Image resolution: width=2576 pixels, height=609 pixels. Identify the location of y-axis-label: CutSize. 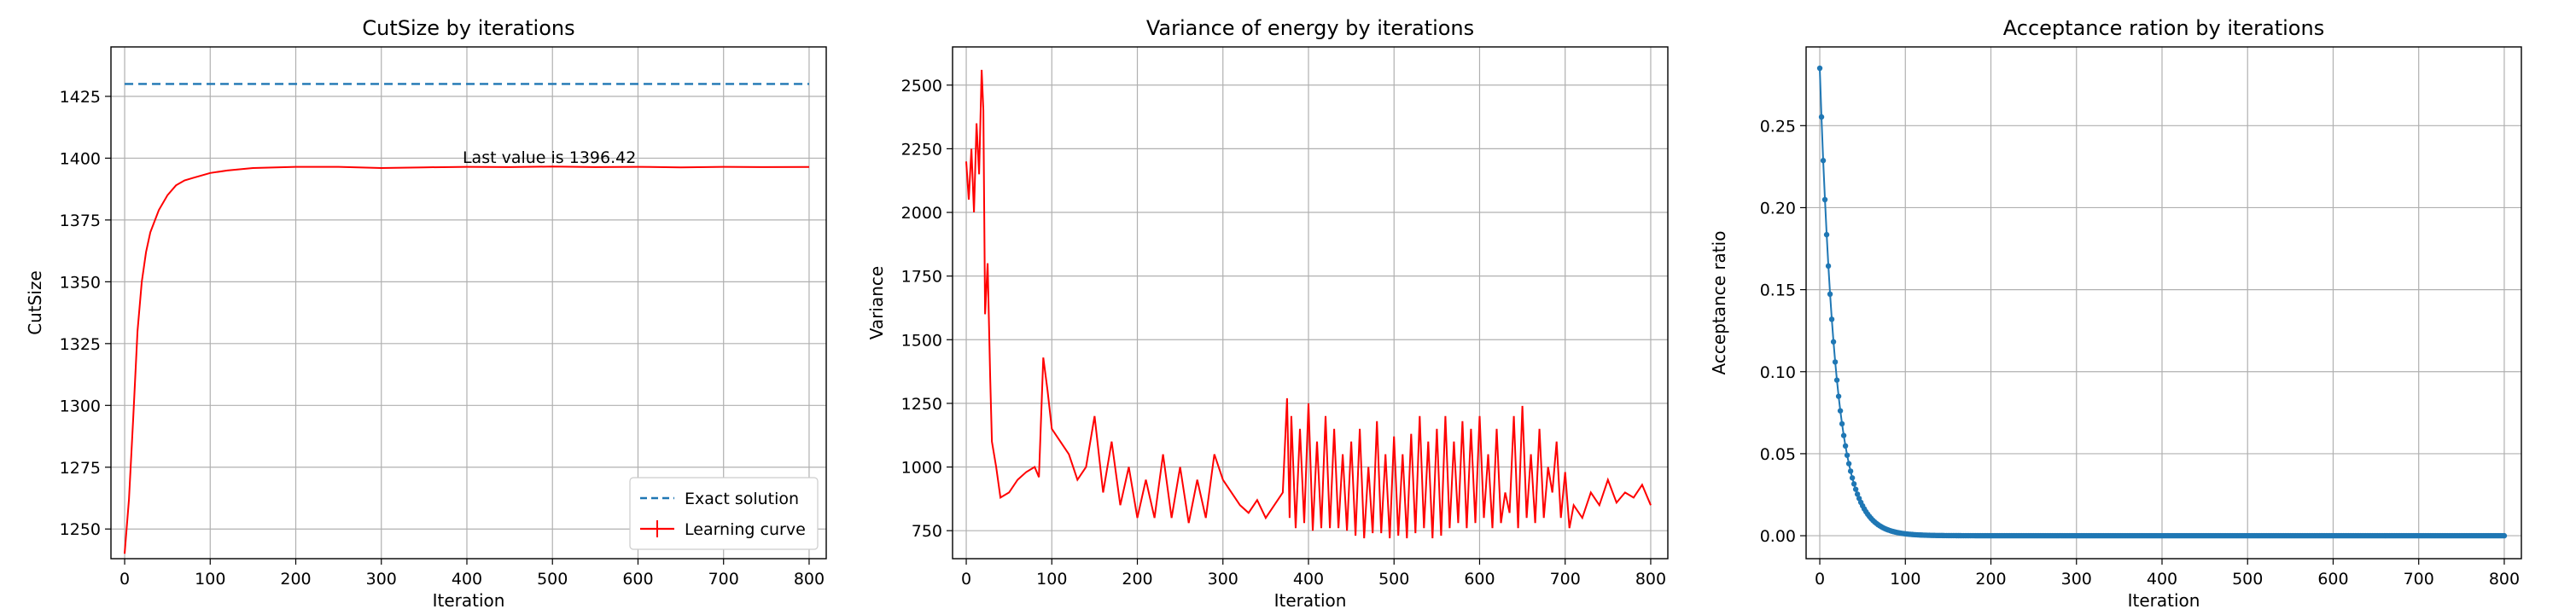
(35, 302).